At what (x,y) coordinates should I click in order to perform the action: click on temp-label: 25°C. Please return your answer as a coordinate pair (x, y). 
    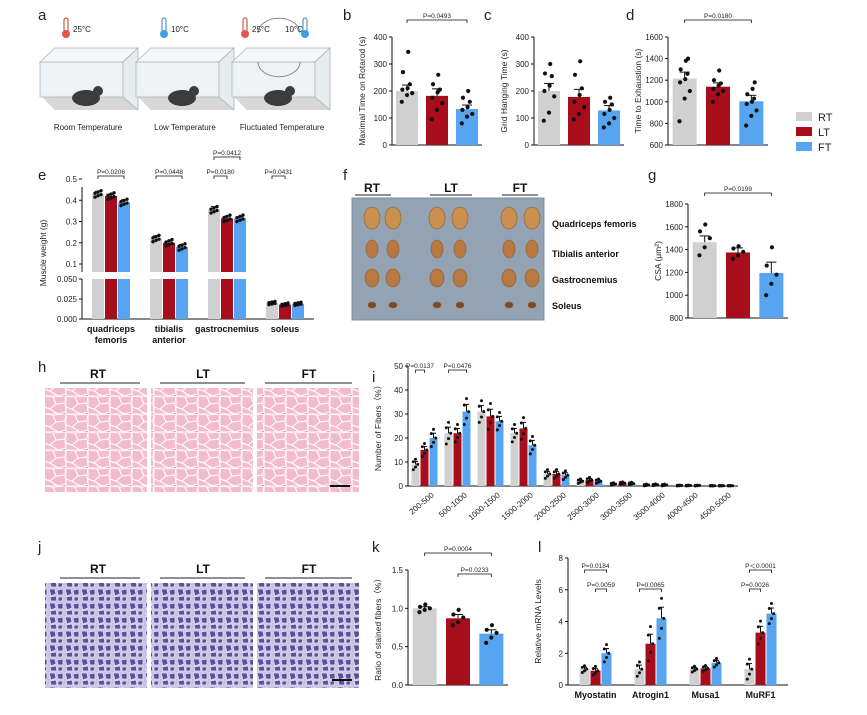
    Looking at the image, I should click on (261, 29).